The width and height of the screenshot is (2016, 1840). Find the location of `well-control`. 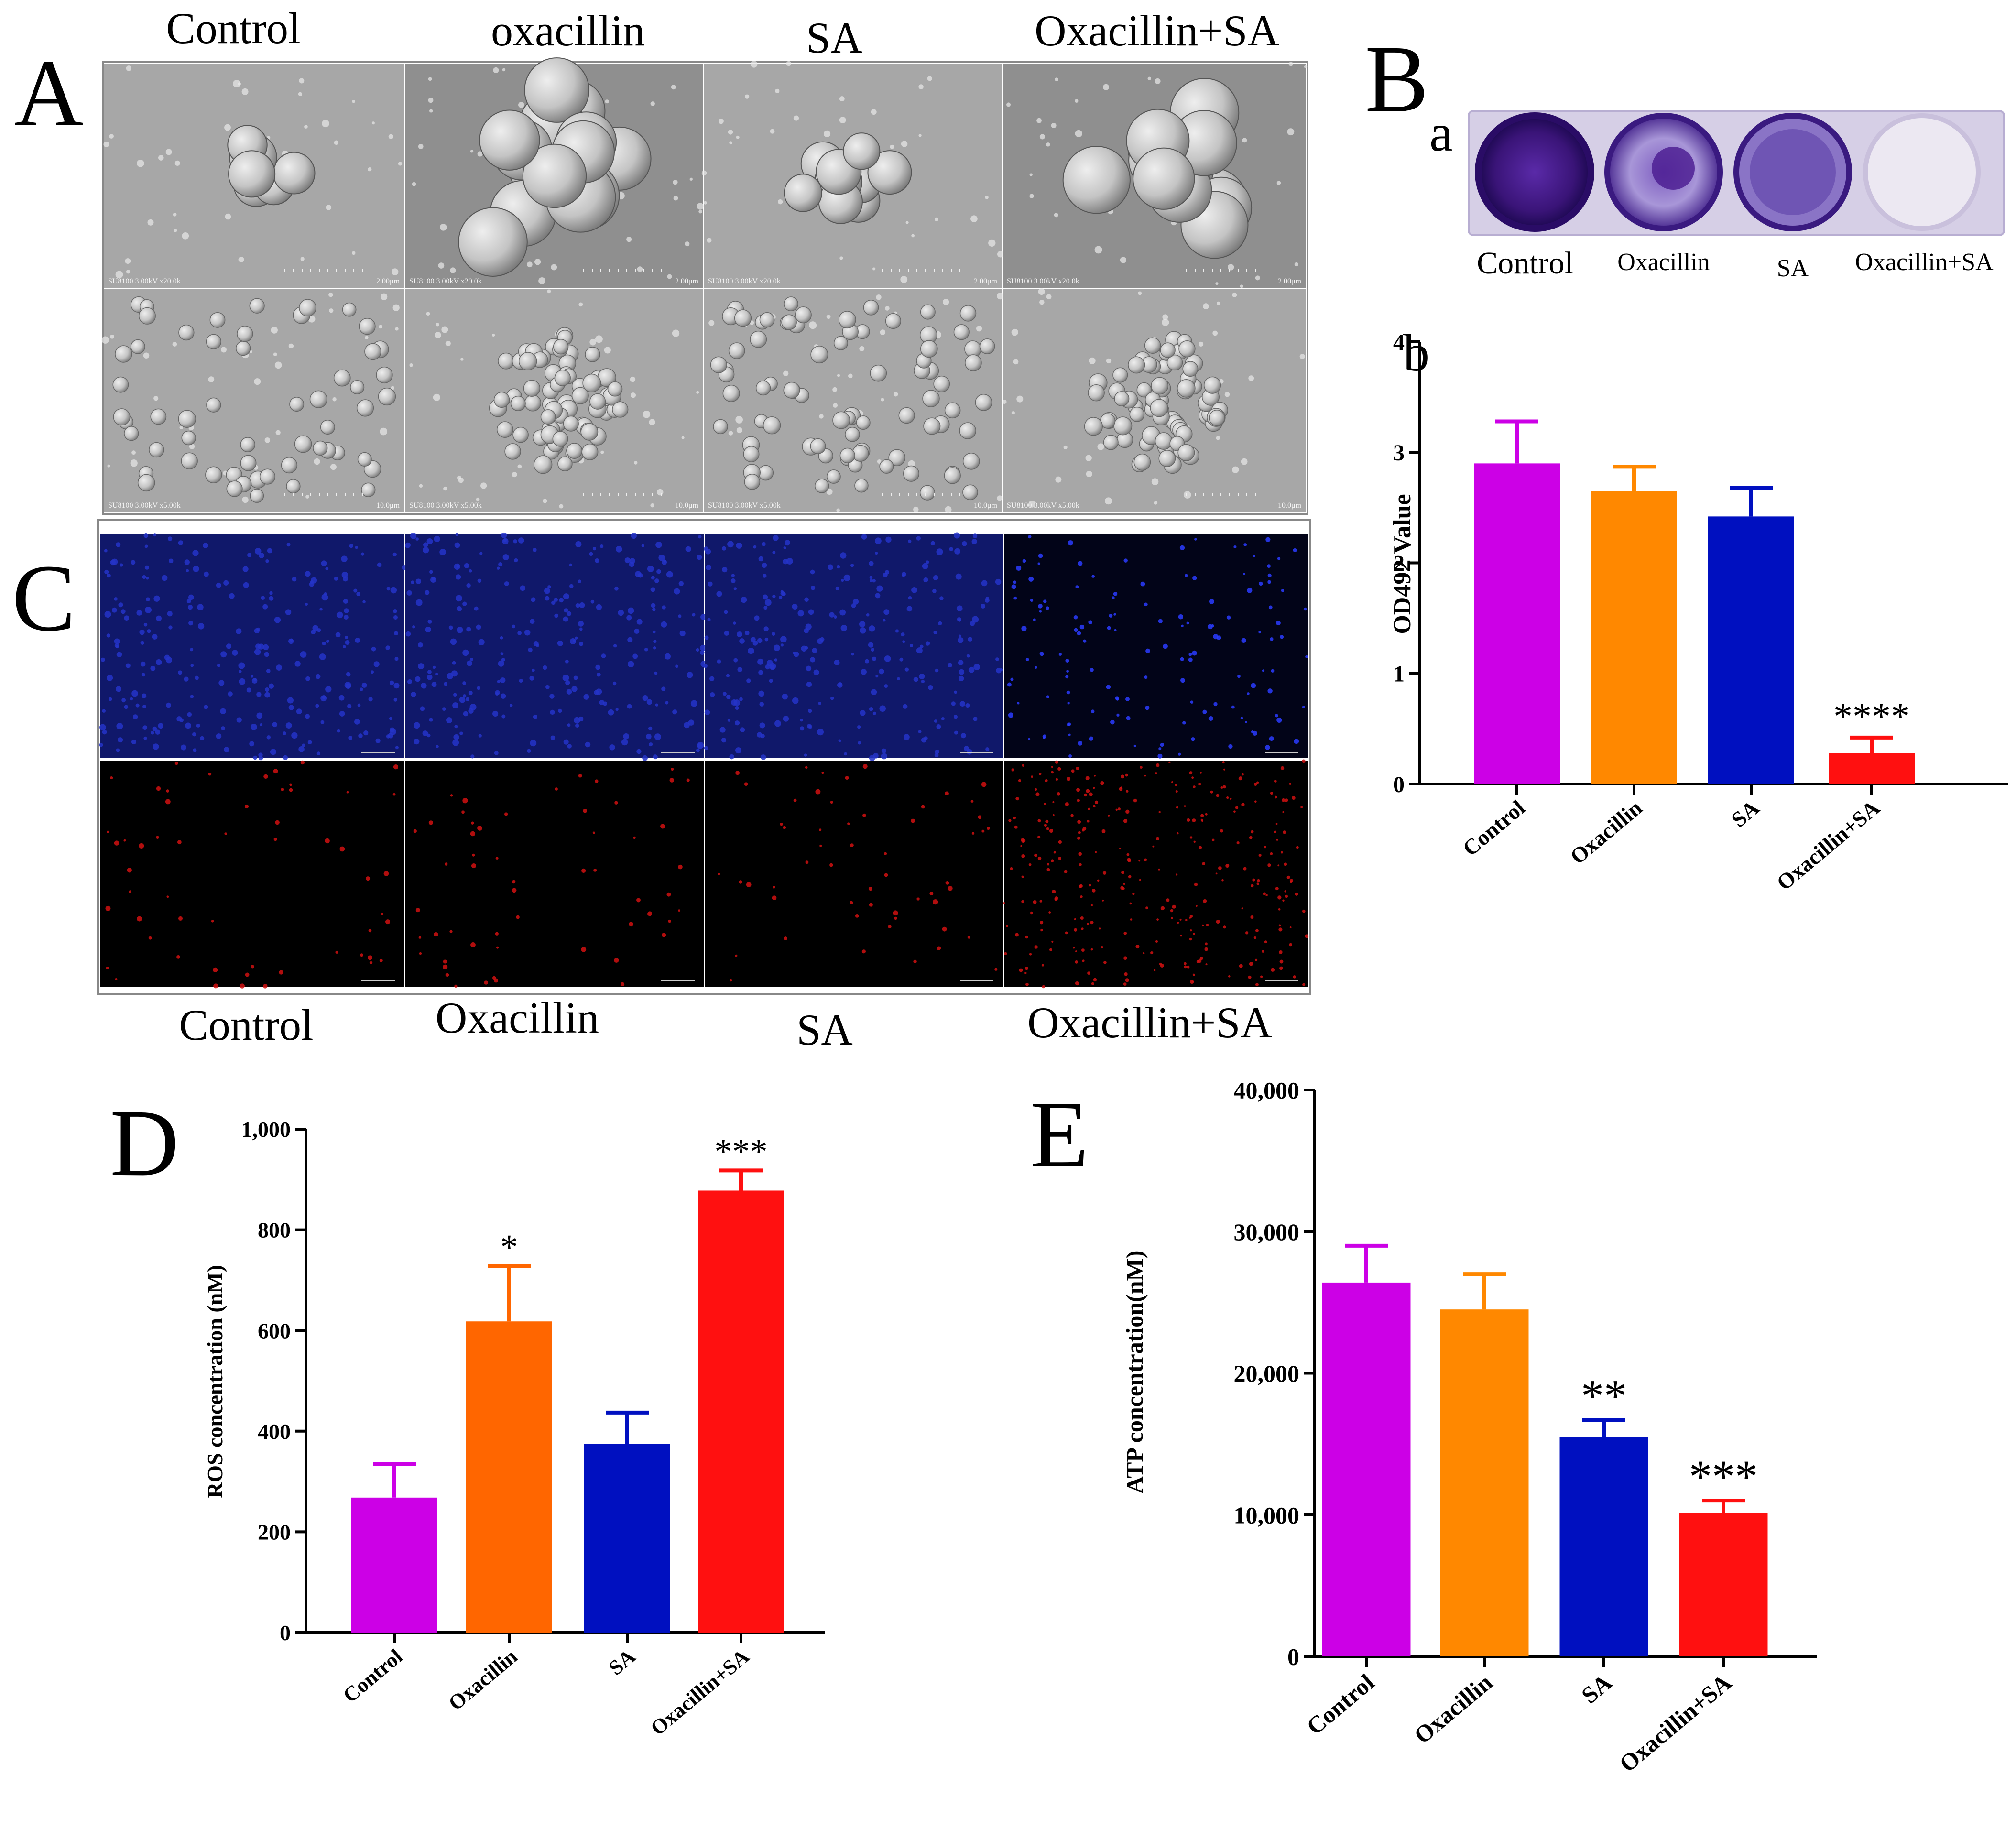

well-control is located at coordinates (1534, 172).